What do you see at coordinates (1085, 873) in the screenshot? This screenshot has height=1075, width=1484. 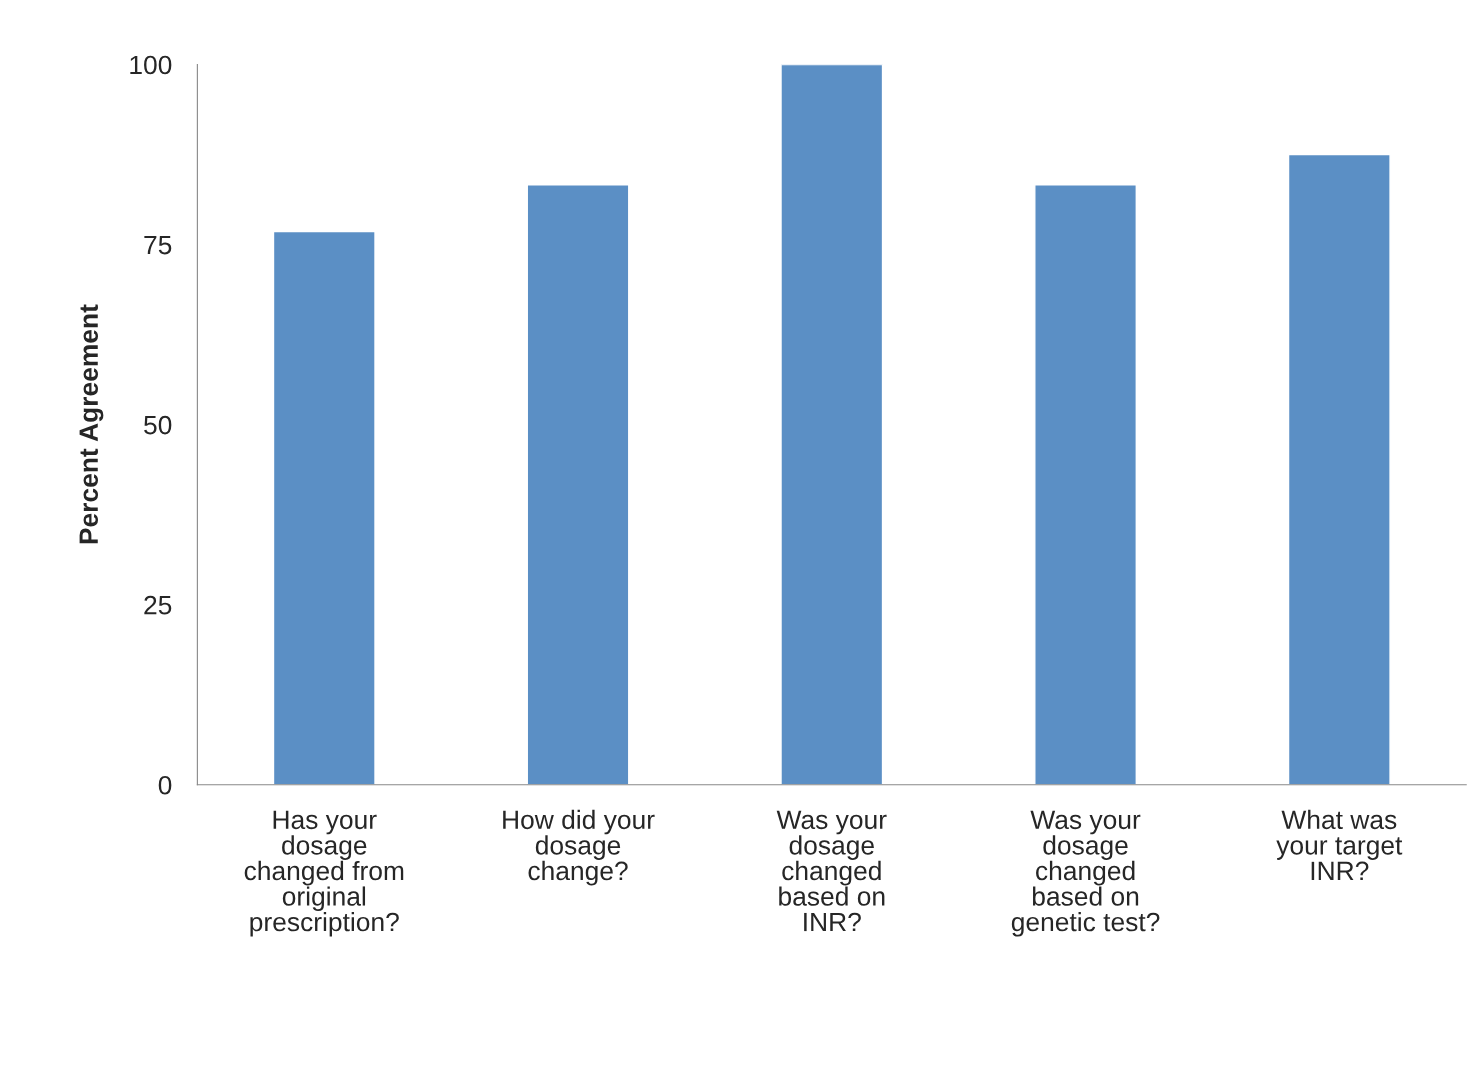 I see `x-tick-label: Was your dosage changed based on genetic test?` at bounding box center [1085, 873].